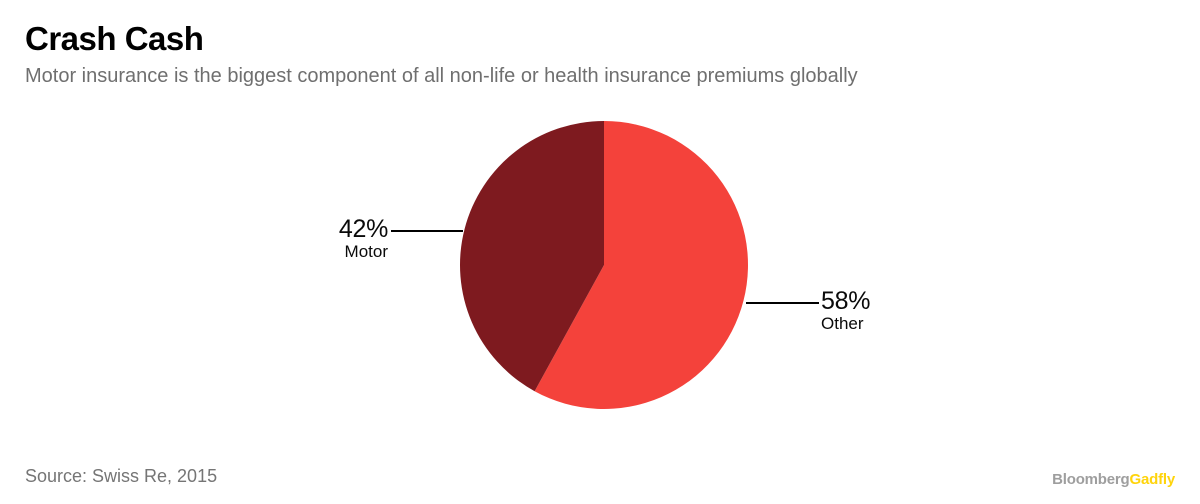 The image size is (1200, 504). I want to click on other-callout-line, so click(782, 303).